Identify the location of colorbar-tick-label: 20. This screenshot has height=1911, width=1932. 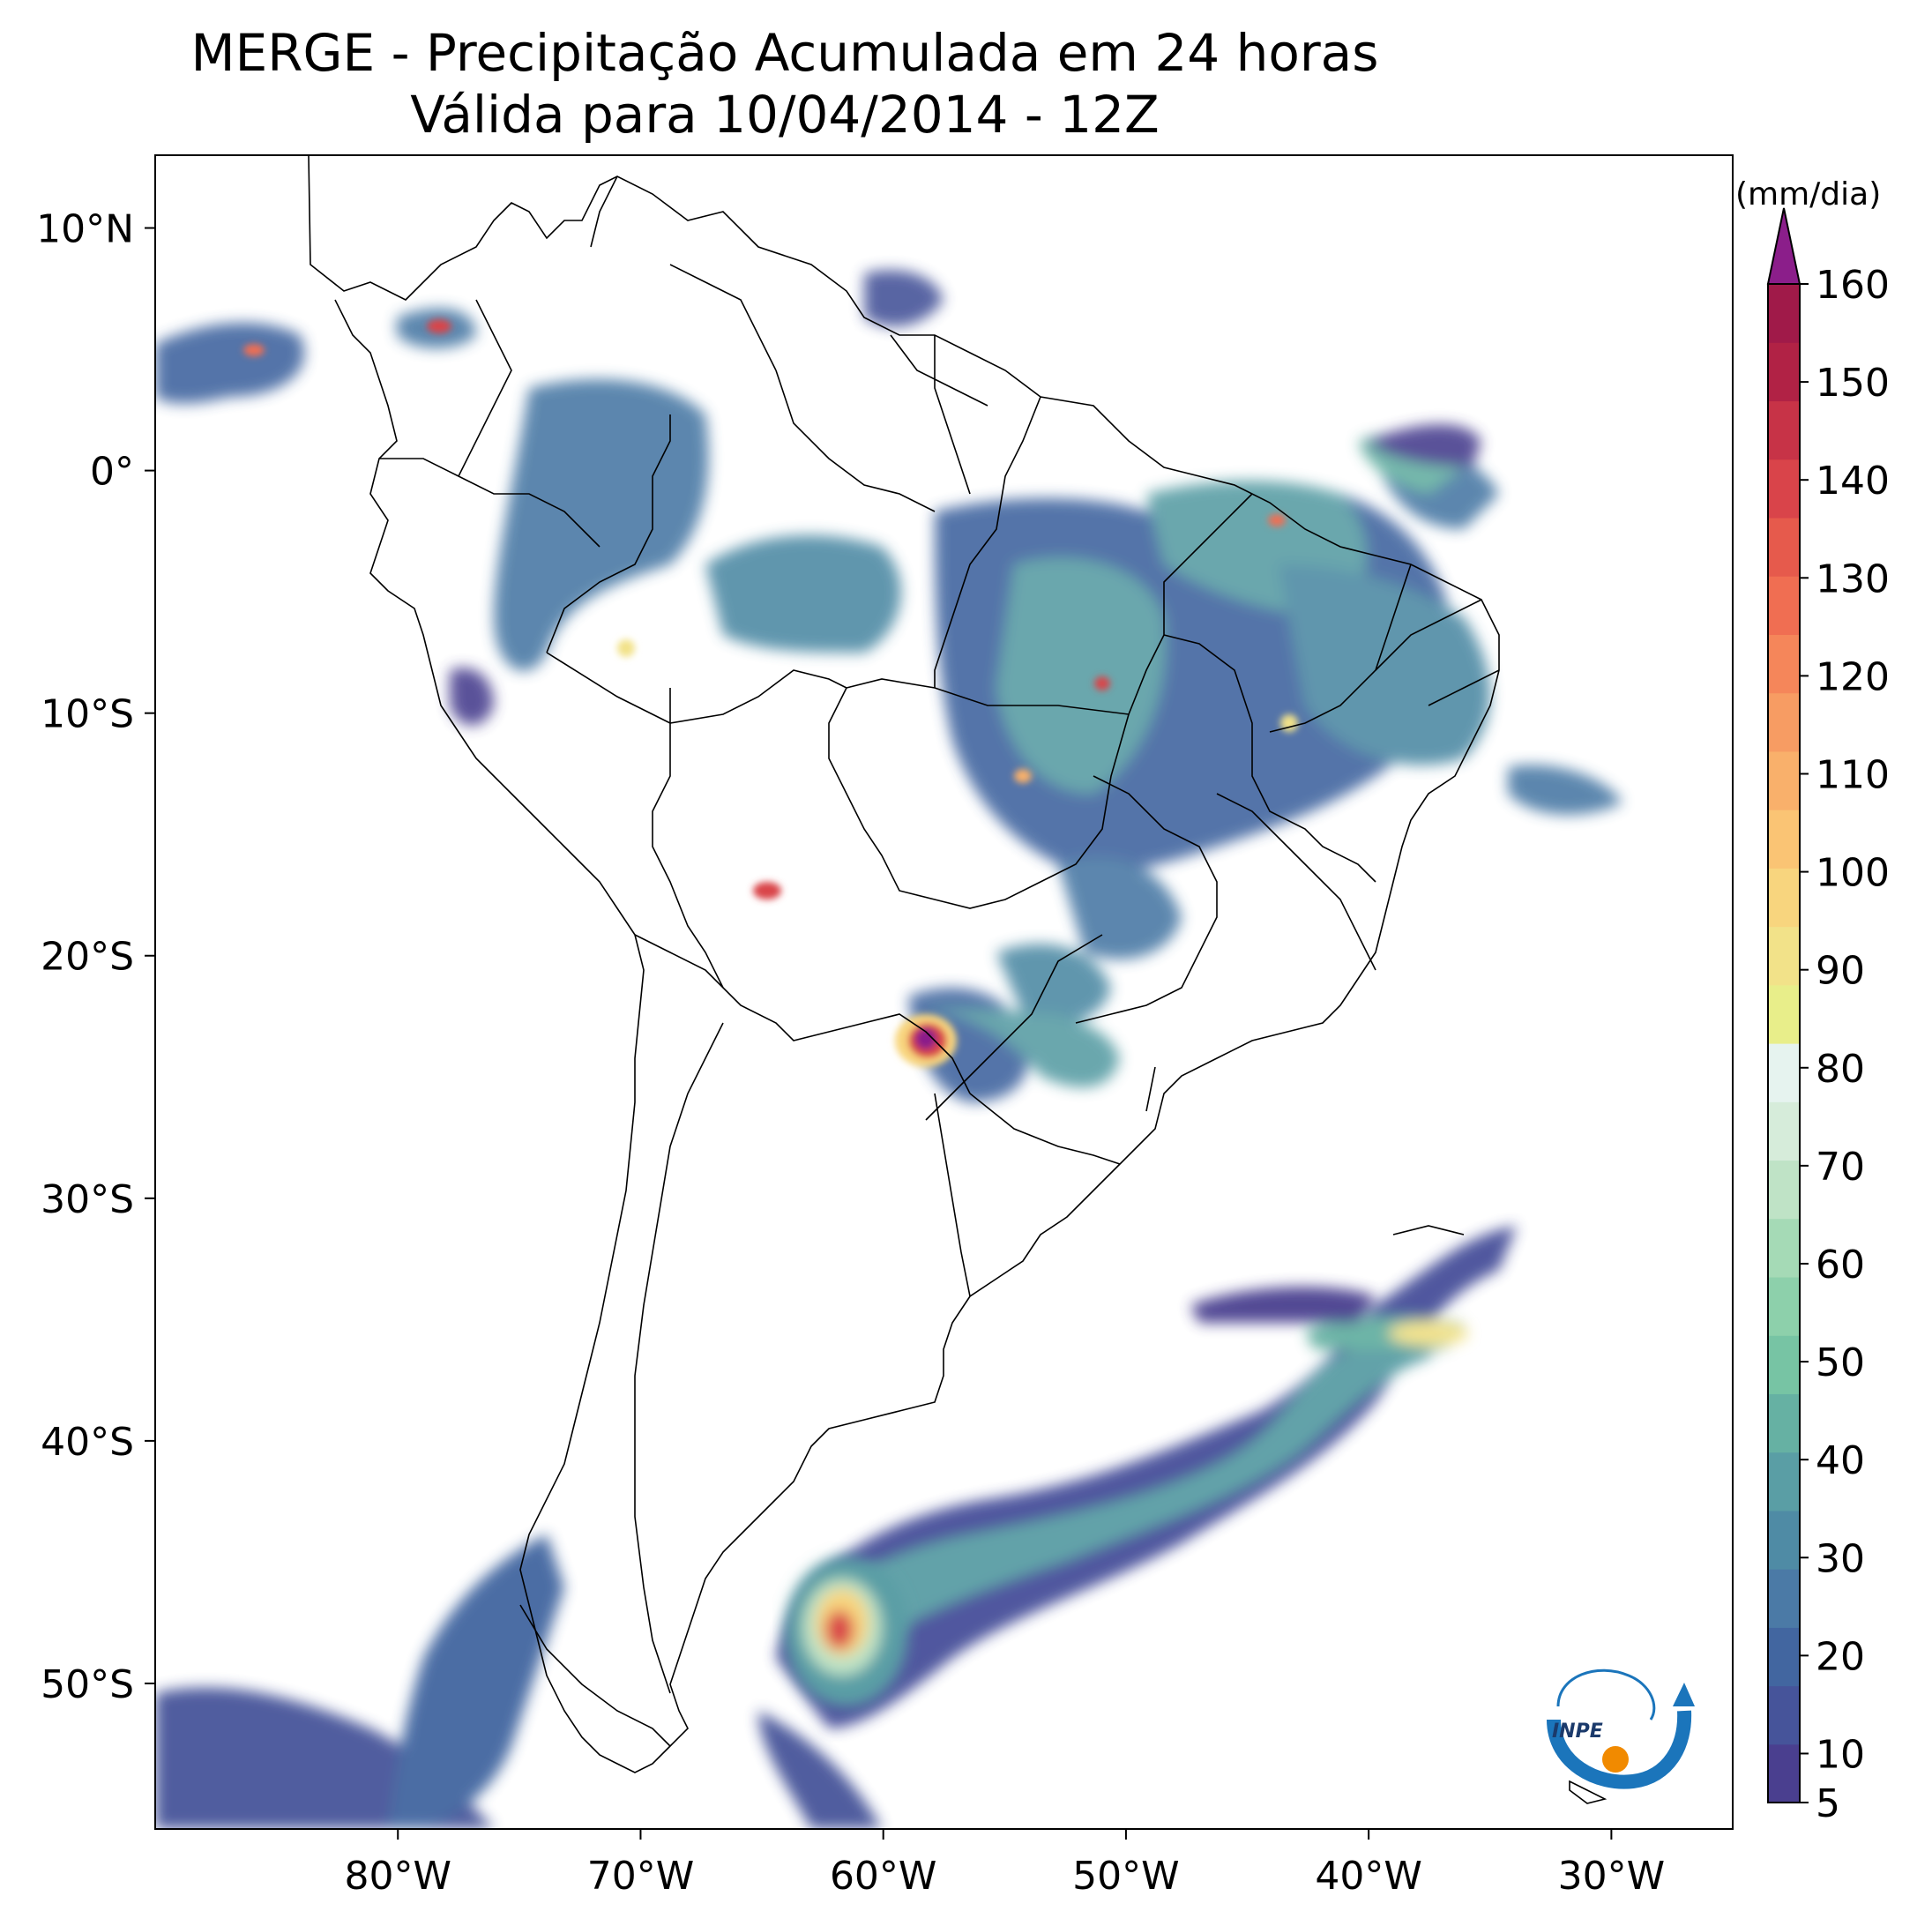
(1840, 1656).